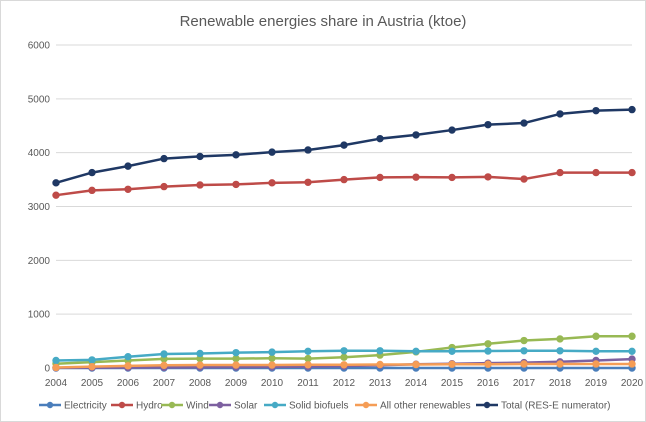 Image resolution: width=646 pixels, height=422 pixels. I want to click on y-axis-ticks: 0 1000 2000 3000 4000 5000 6000, so click(39, 208).